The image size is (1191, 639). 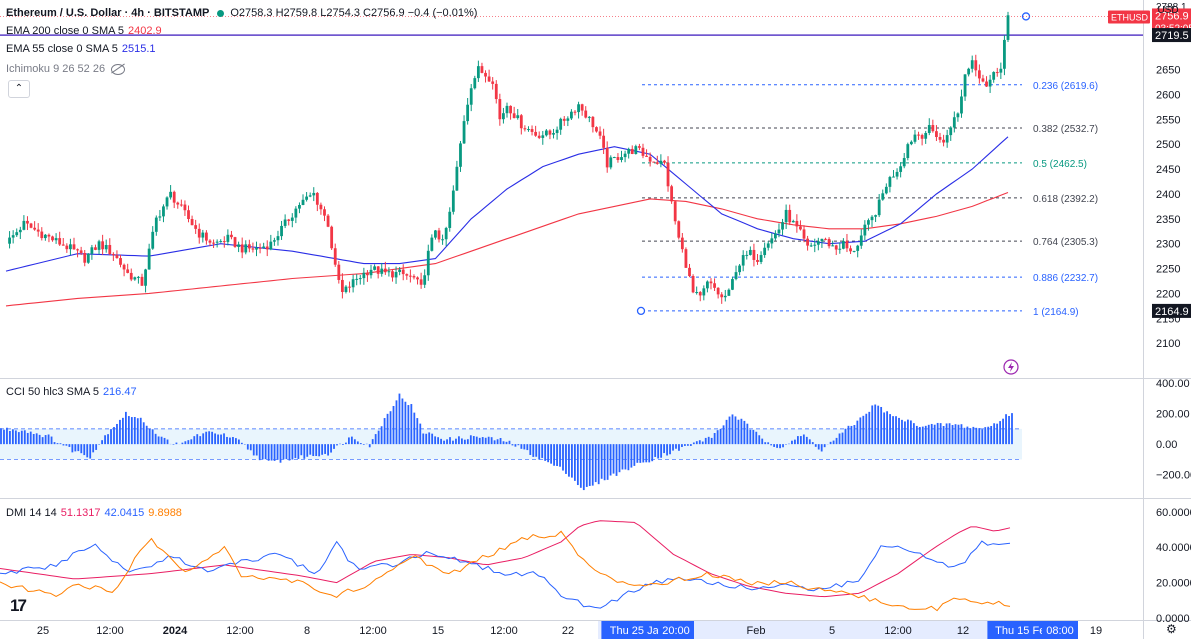 What do you see at coordinates (81, 49) in the screenshot?
I see `legend-ema55: EMA 55 close 0 SMA 5 2515.1` at bounding box center [81, 49].